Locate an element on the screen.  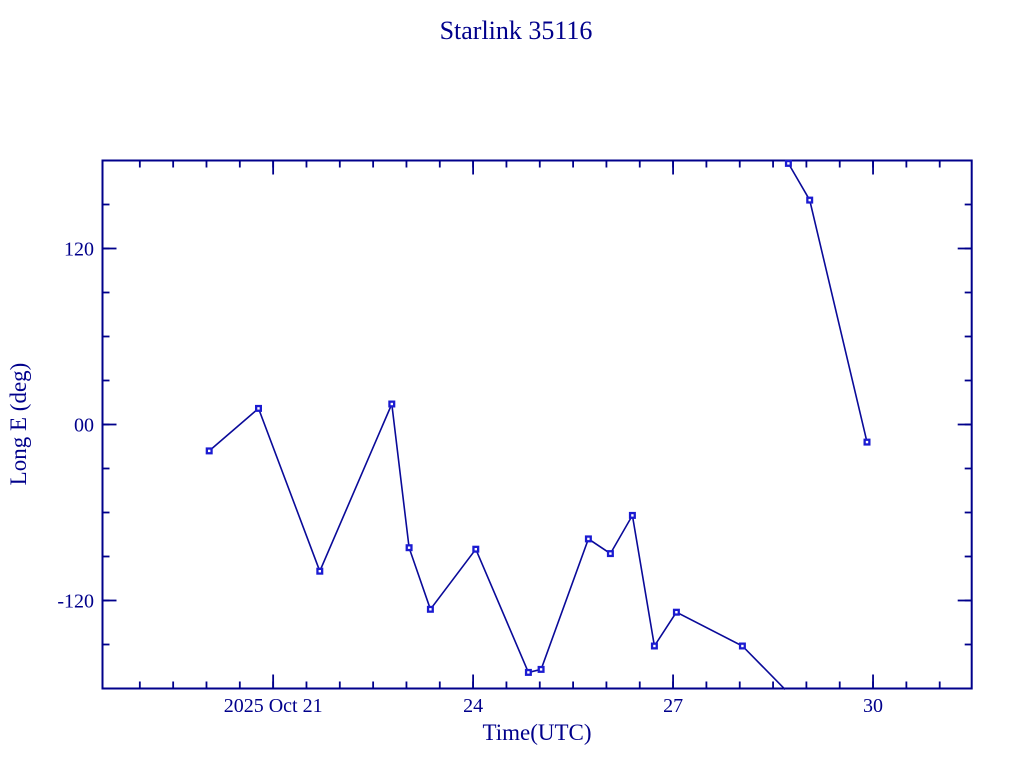
y-tick-label: 120 is located at coordinates (79, 250).